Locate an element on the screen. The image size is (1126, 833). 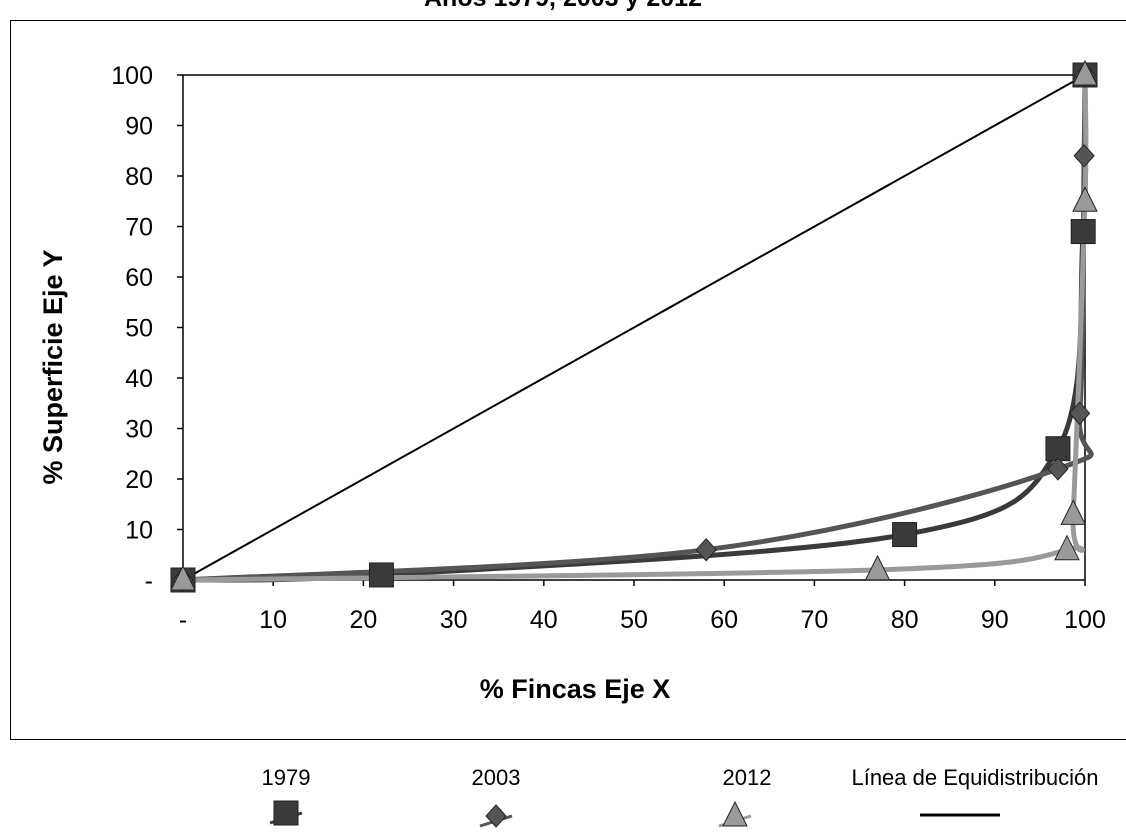
legend-label: 1979 is located at coordinates (286, 777).